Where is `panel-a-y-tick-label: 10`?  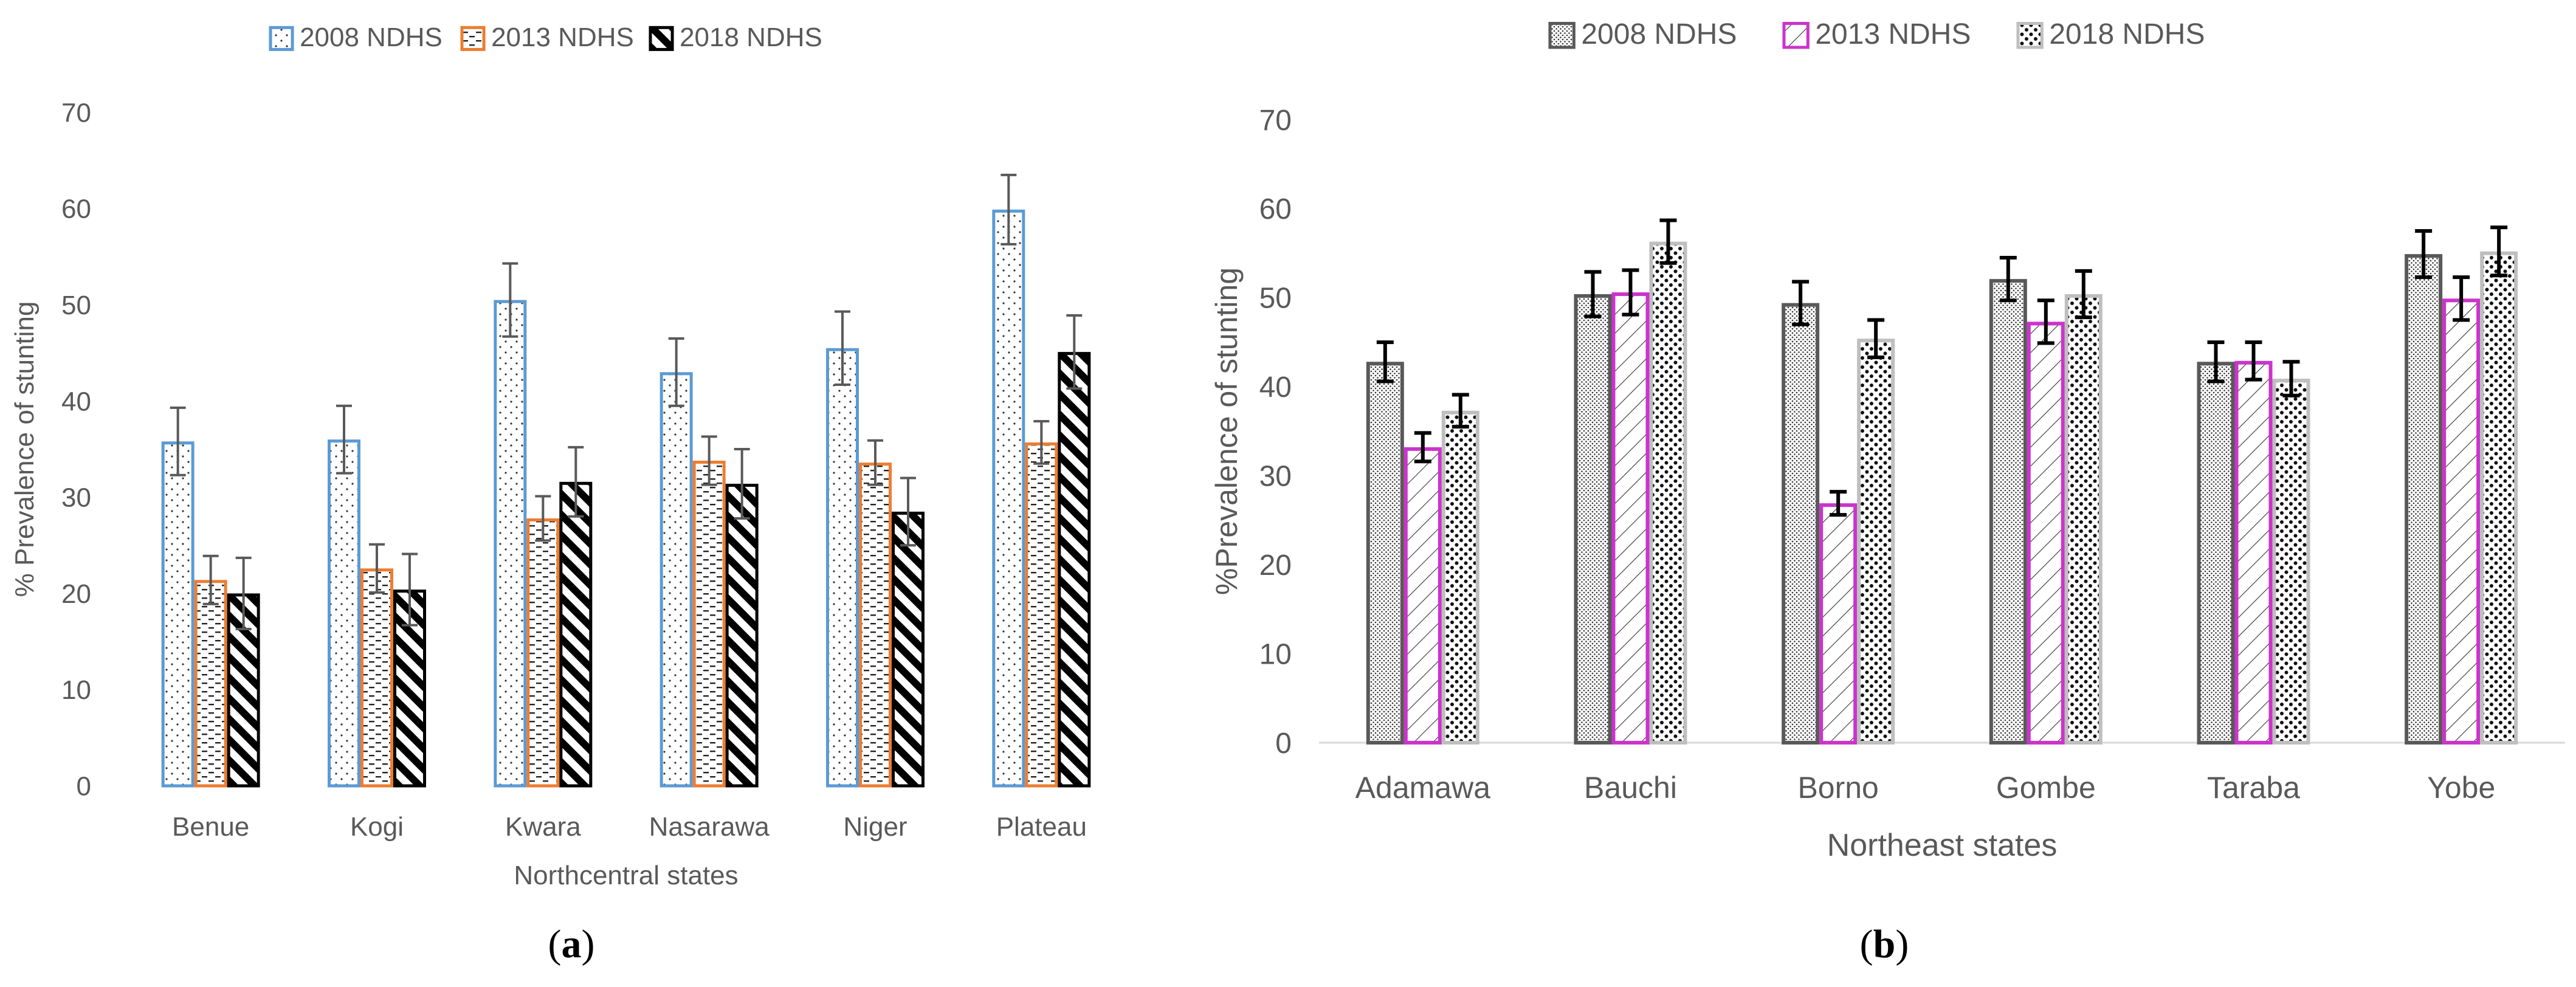 panel-a-y-tick-label: 10 is located at coordinates (76, 690).